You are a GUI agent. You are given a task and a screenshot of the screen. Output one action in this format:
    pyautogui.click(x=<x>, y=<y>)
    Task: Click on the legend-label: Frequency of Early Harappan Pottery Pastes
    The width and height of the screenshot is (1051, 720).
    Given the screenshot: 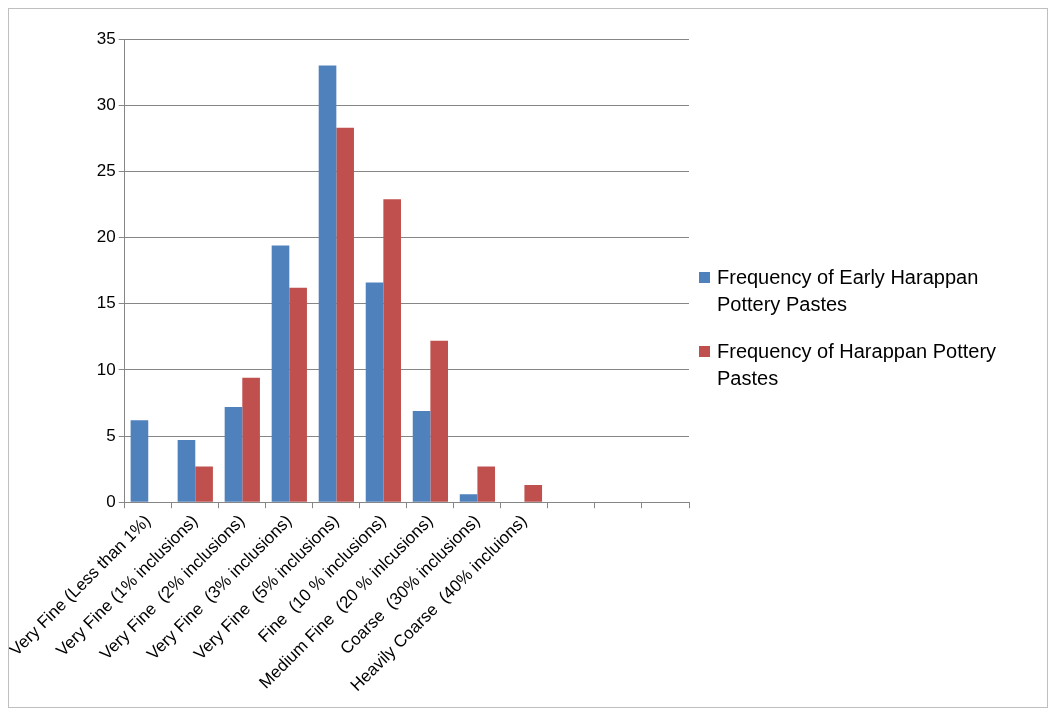 What is the action you would take?
    pyautogui.click(x=848, y=291)
    